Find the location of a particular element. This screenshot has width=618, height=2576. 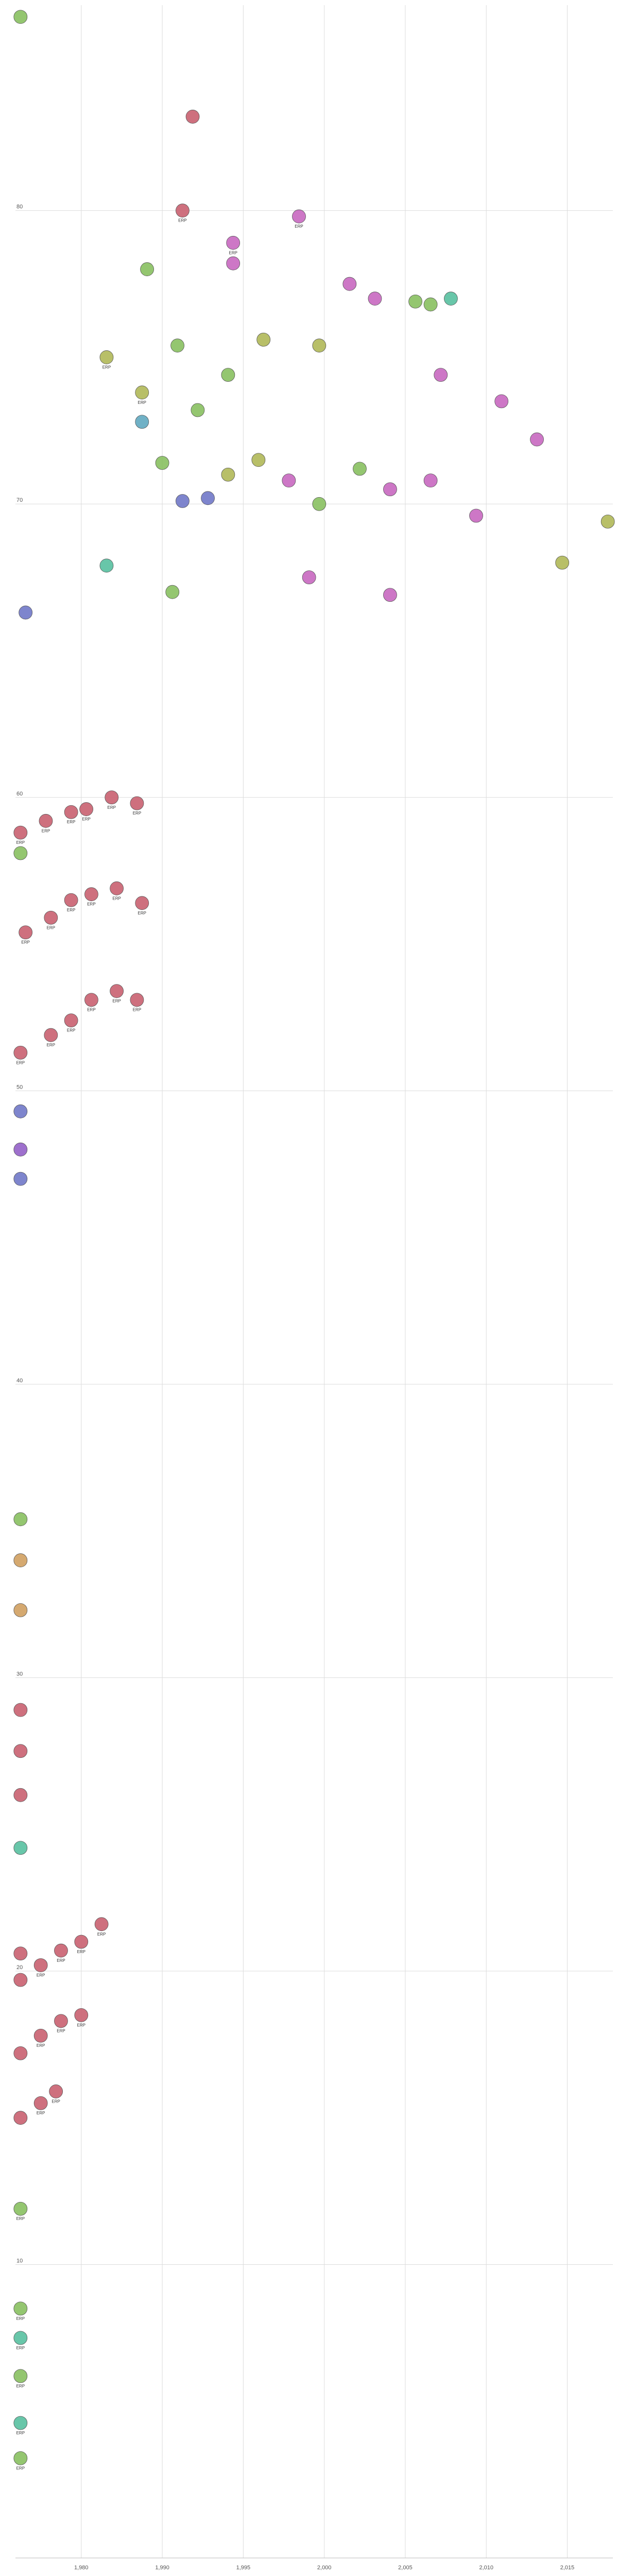

y-tick-label: 50 is located at coordinates (19, 1087).